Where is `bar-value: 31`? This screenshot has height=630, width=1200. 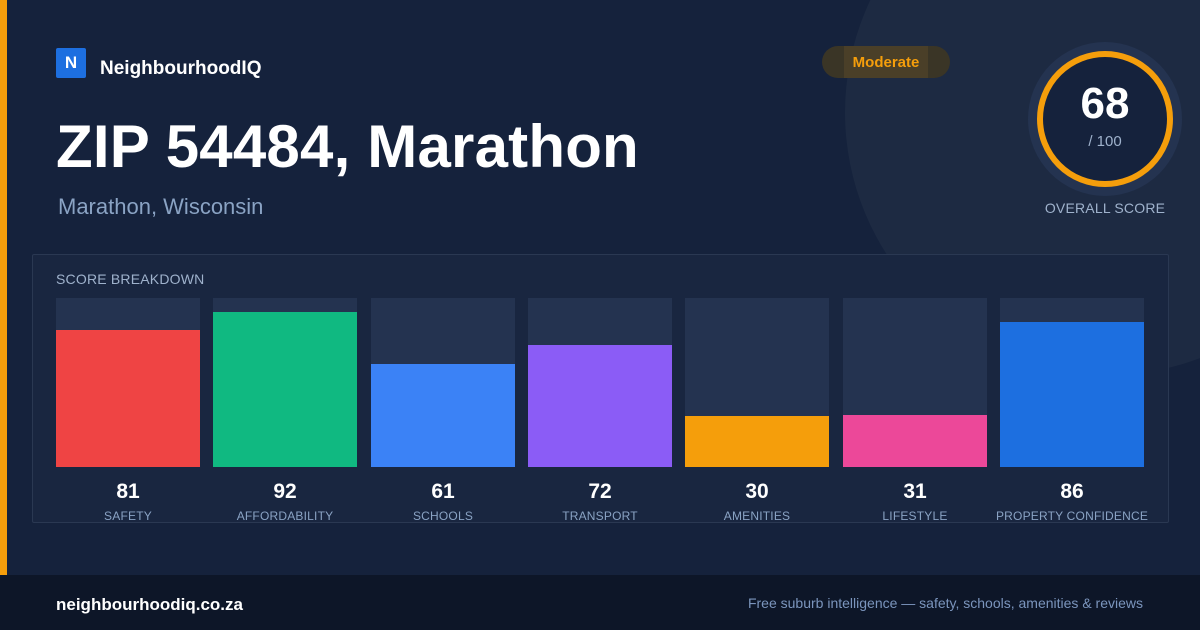
bar-value: 31 is located at coordinates (915, 491).